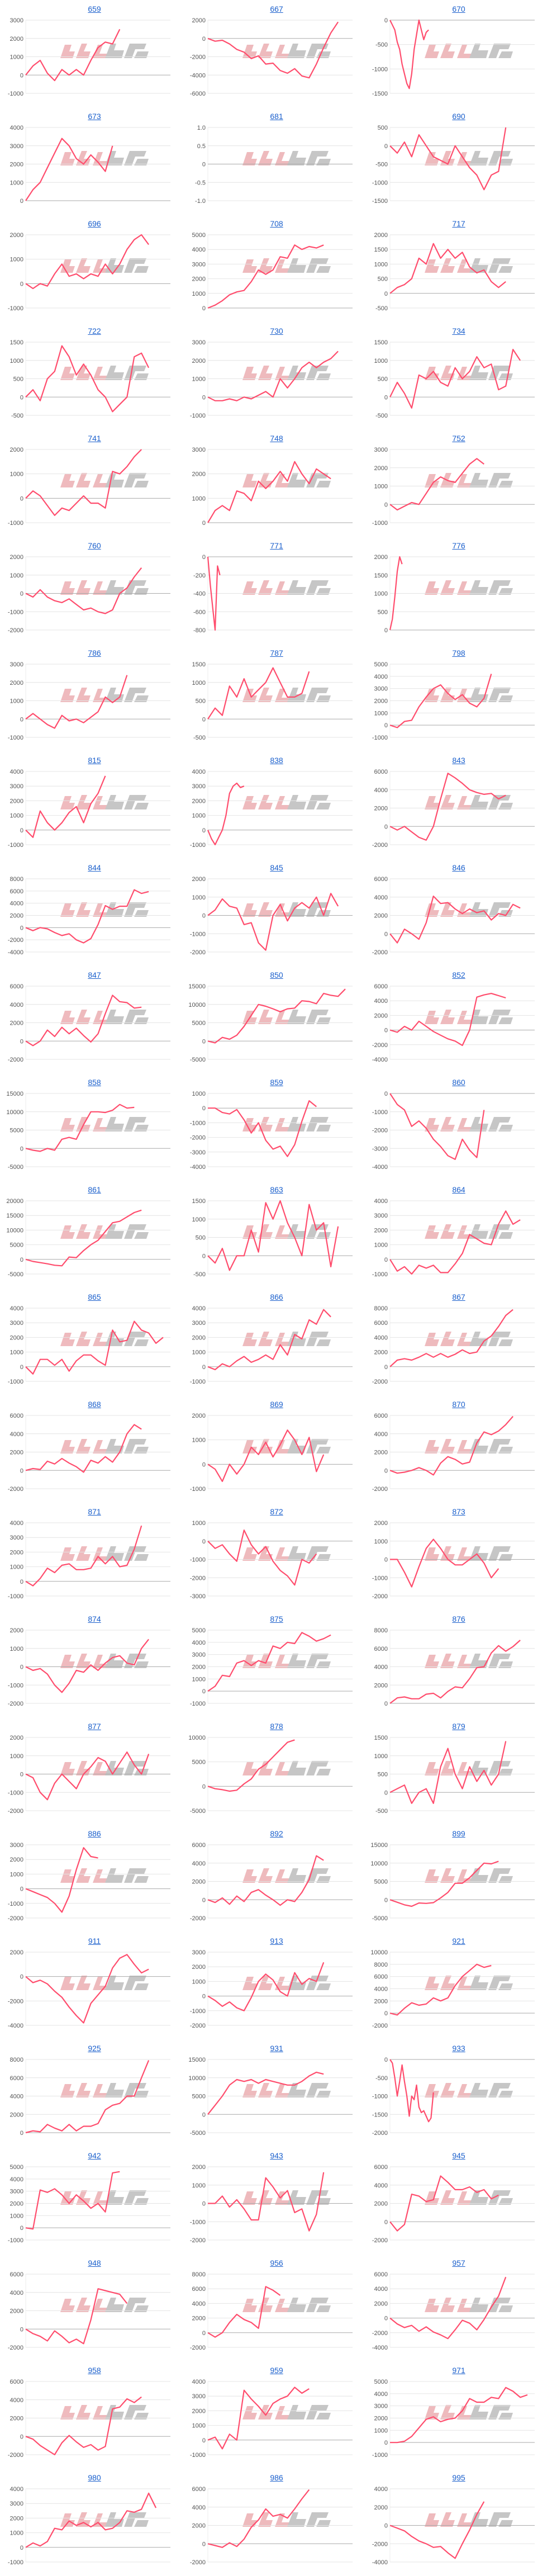 The width and height of the screenshot is (547, 2576). What do you see at coordinates (276, 761) in the screenshot?
I see `chart-title-link: 838` at bounding box center [276, 761].